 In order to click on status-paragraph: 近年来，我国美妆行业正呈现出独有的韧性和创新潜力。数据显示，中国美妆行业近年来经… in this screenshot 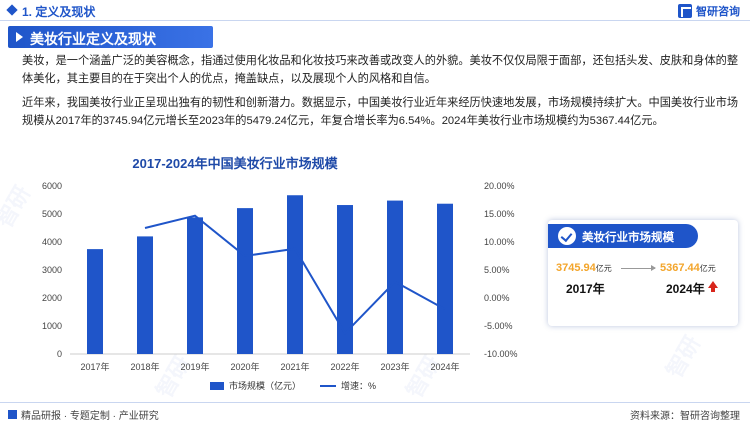, I will do `click(380, 112)`.